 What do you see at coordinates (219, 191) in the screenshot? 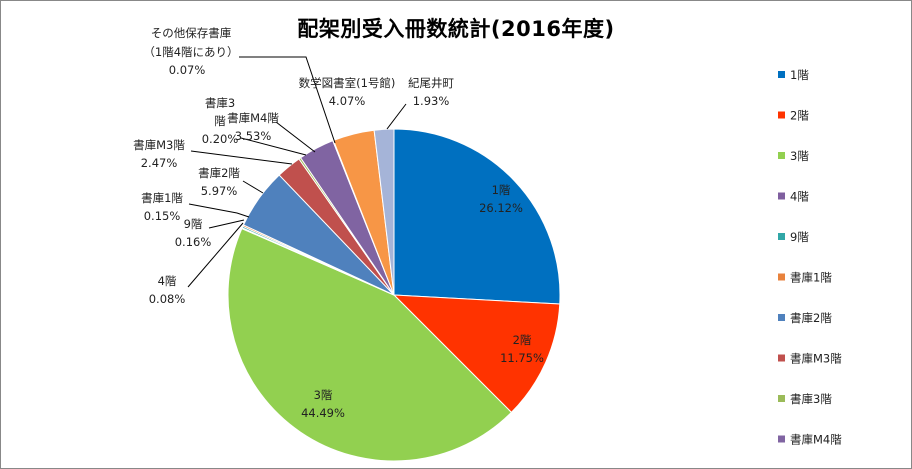
I see `label-shoko2-pct: 5.97%` at bounding box center [219, 191].